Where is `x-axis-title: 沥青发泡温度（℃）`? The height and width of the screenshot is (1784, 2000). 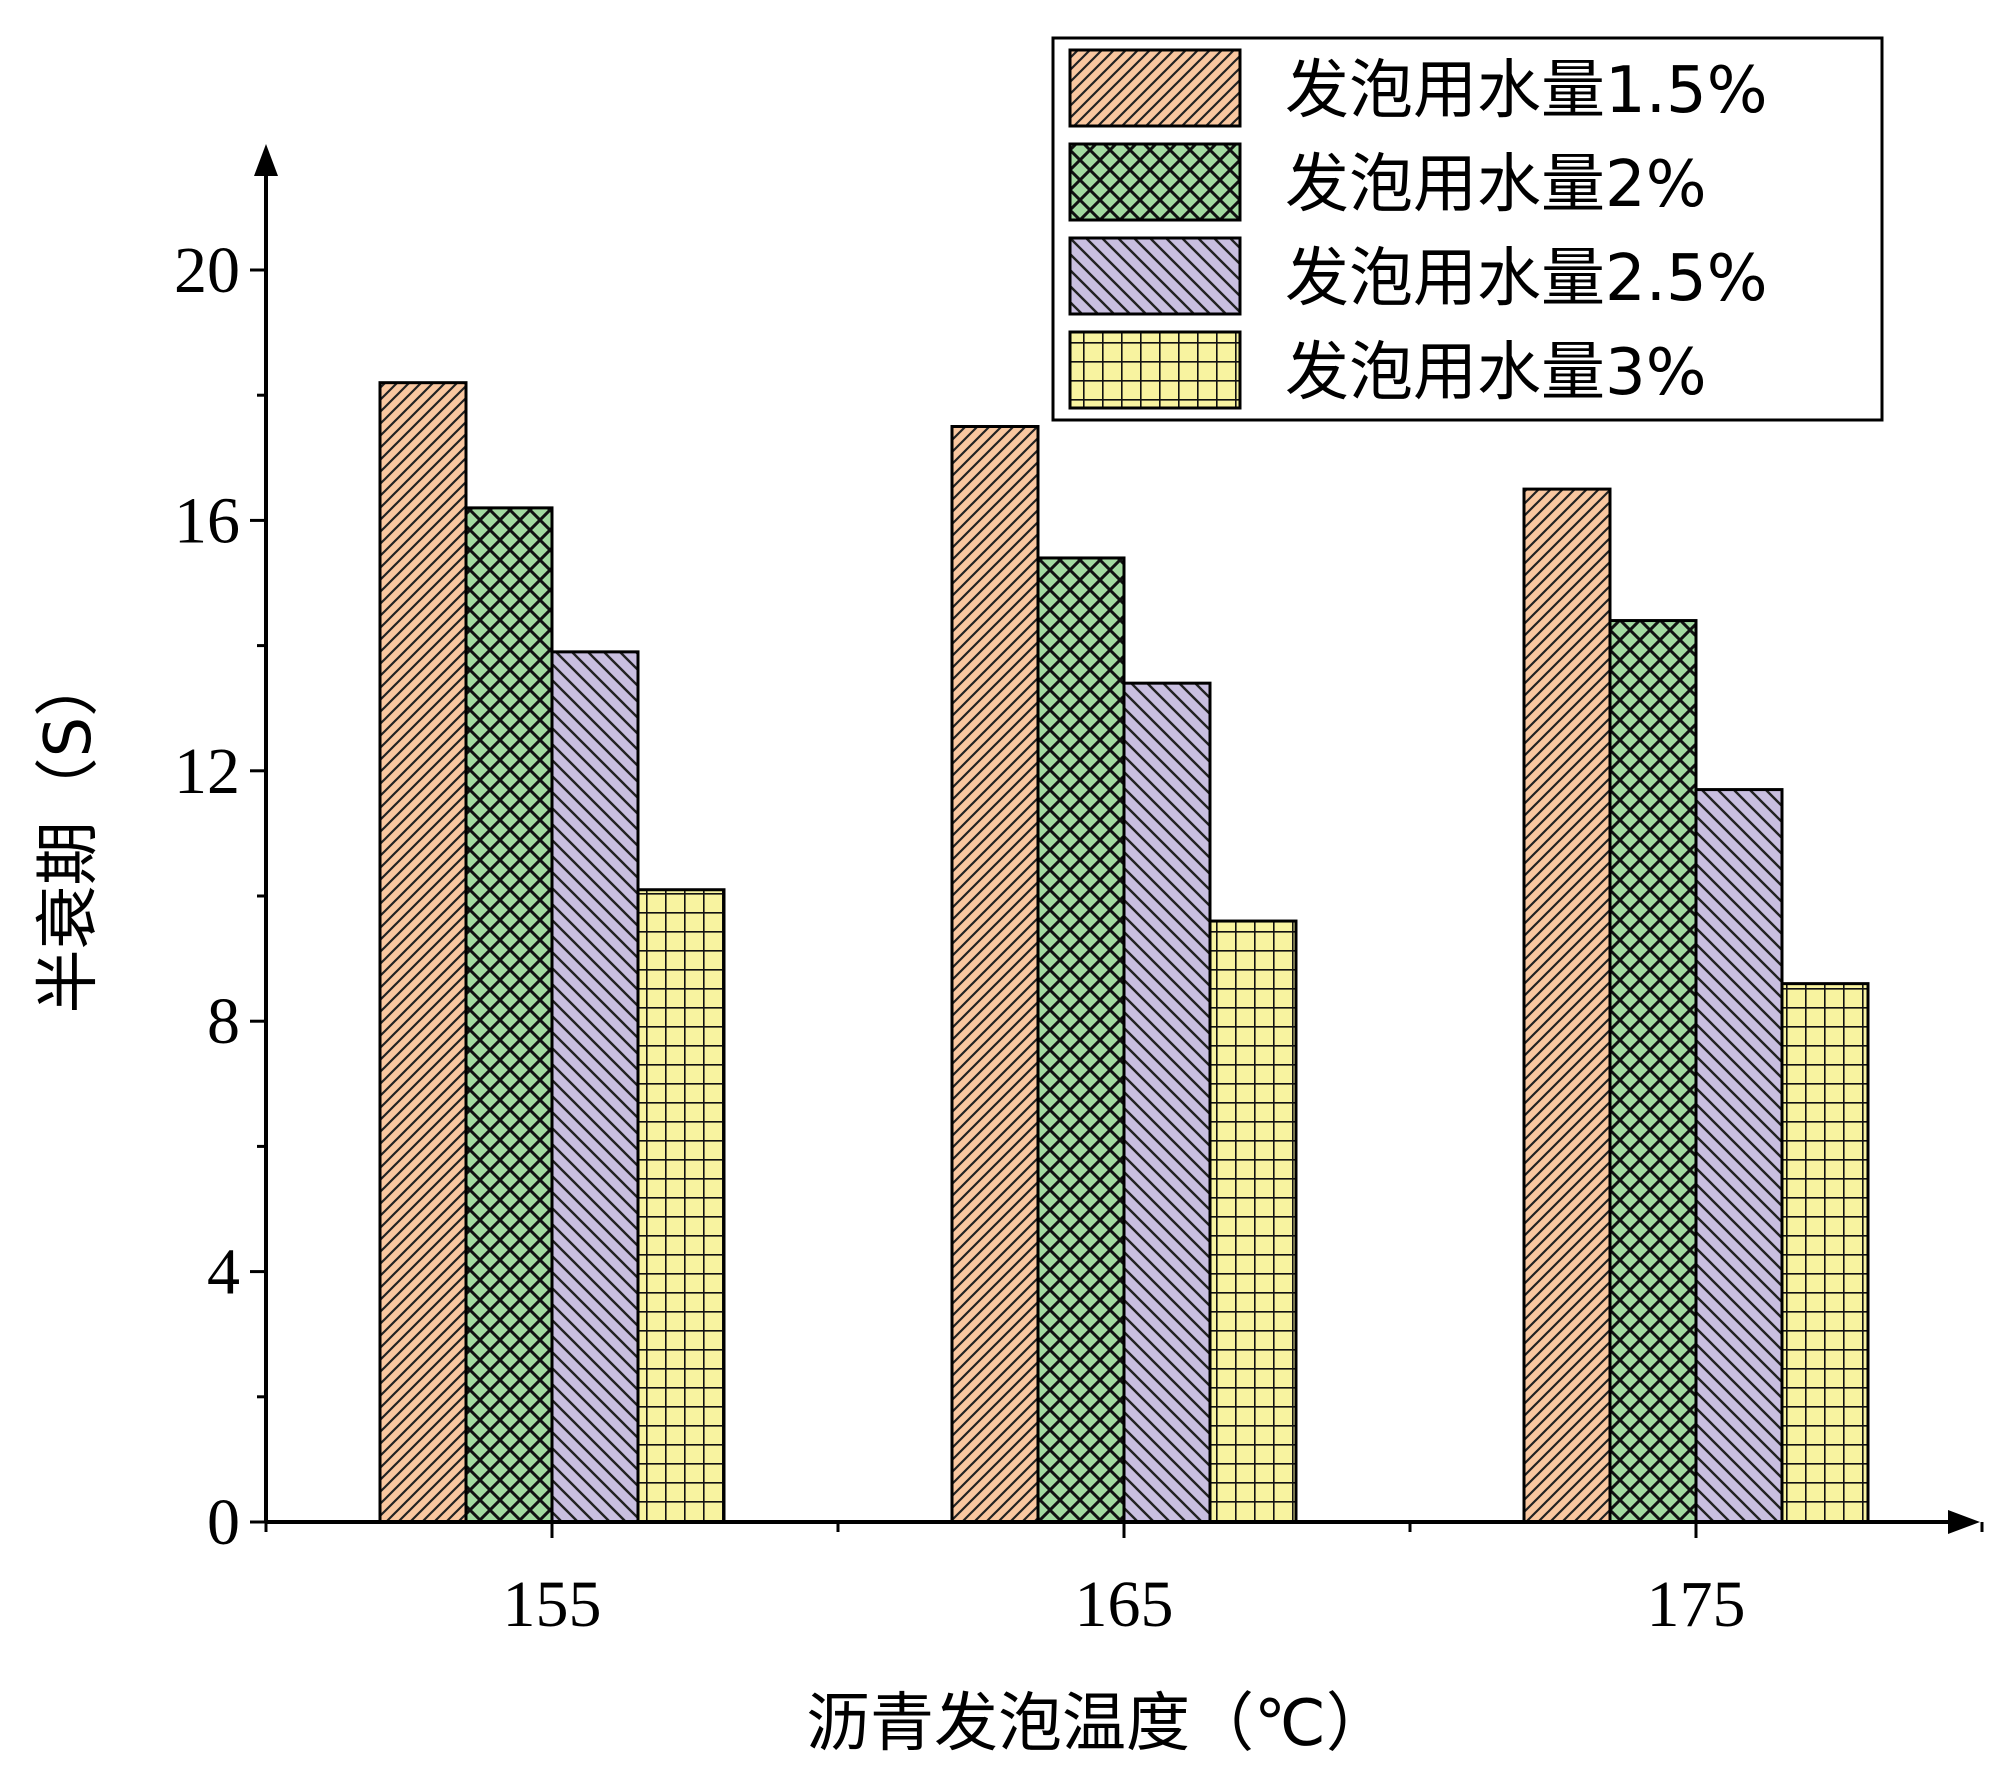
x-axis-title: 沥青发泡温度（℃） is located at coordinates (1098, 1724).